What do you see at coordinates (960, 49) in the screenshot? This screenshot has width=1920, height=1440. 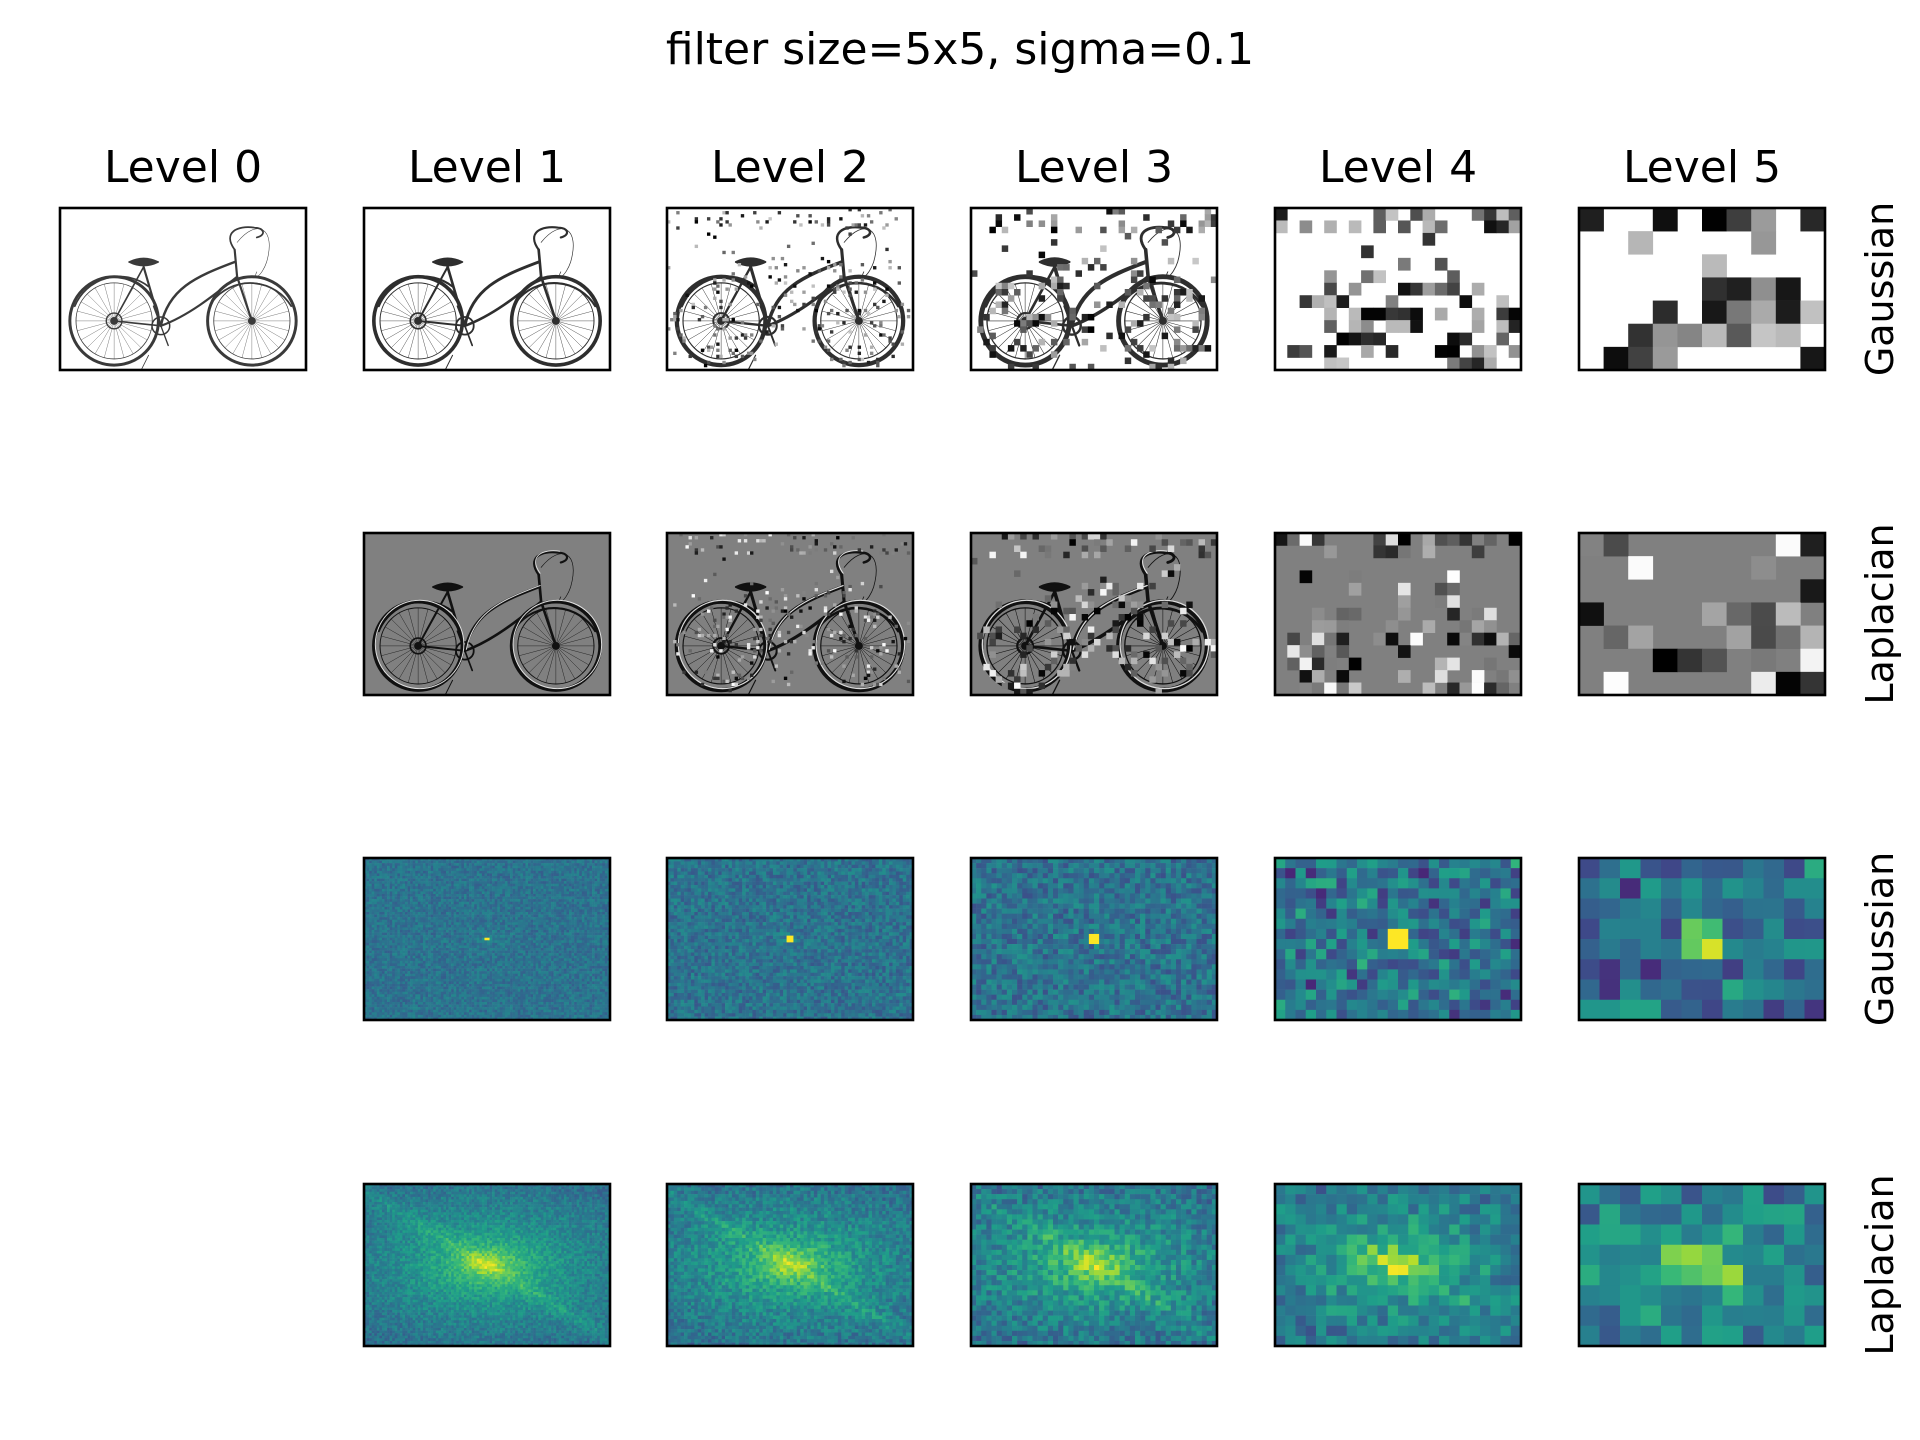 I see `figure-title: filter size=5x5, sigma=0.1` at bounding box center [960, 49].